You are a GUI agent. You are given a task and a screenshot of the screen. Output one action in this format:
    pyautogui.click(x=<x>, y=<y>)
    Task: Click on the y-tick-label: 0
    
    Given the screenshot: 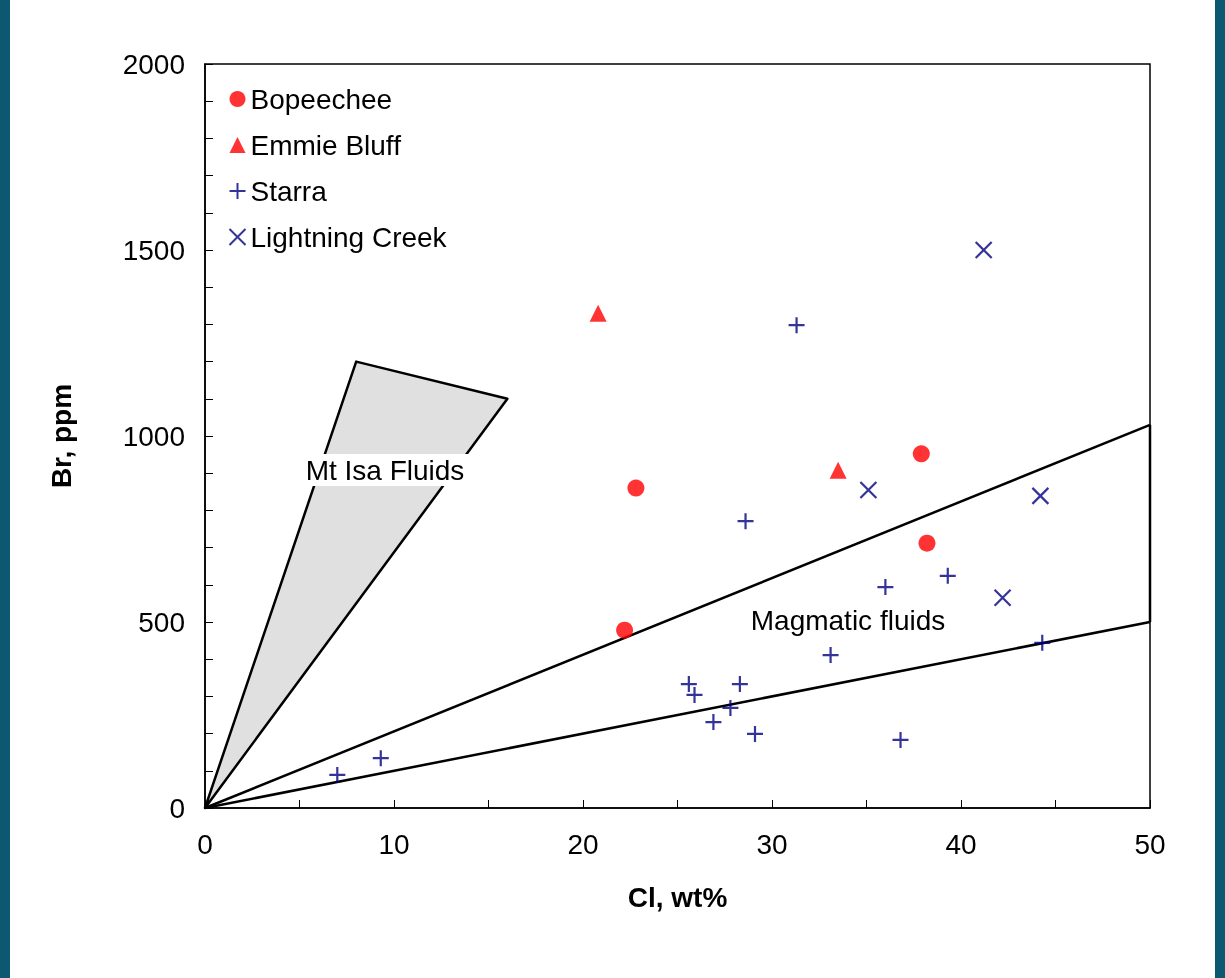 What is the action you would take?
    pyautogui.click(x=177, y=808)
    